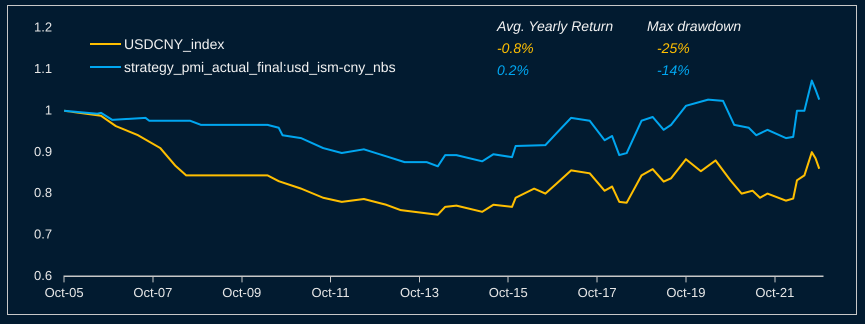 This screenshot has width=865, height=324. I want to click on annotation: 0.2%, so click(513, 70).